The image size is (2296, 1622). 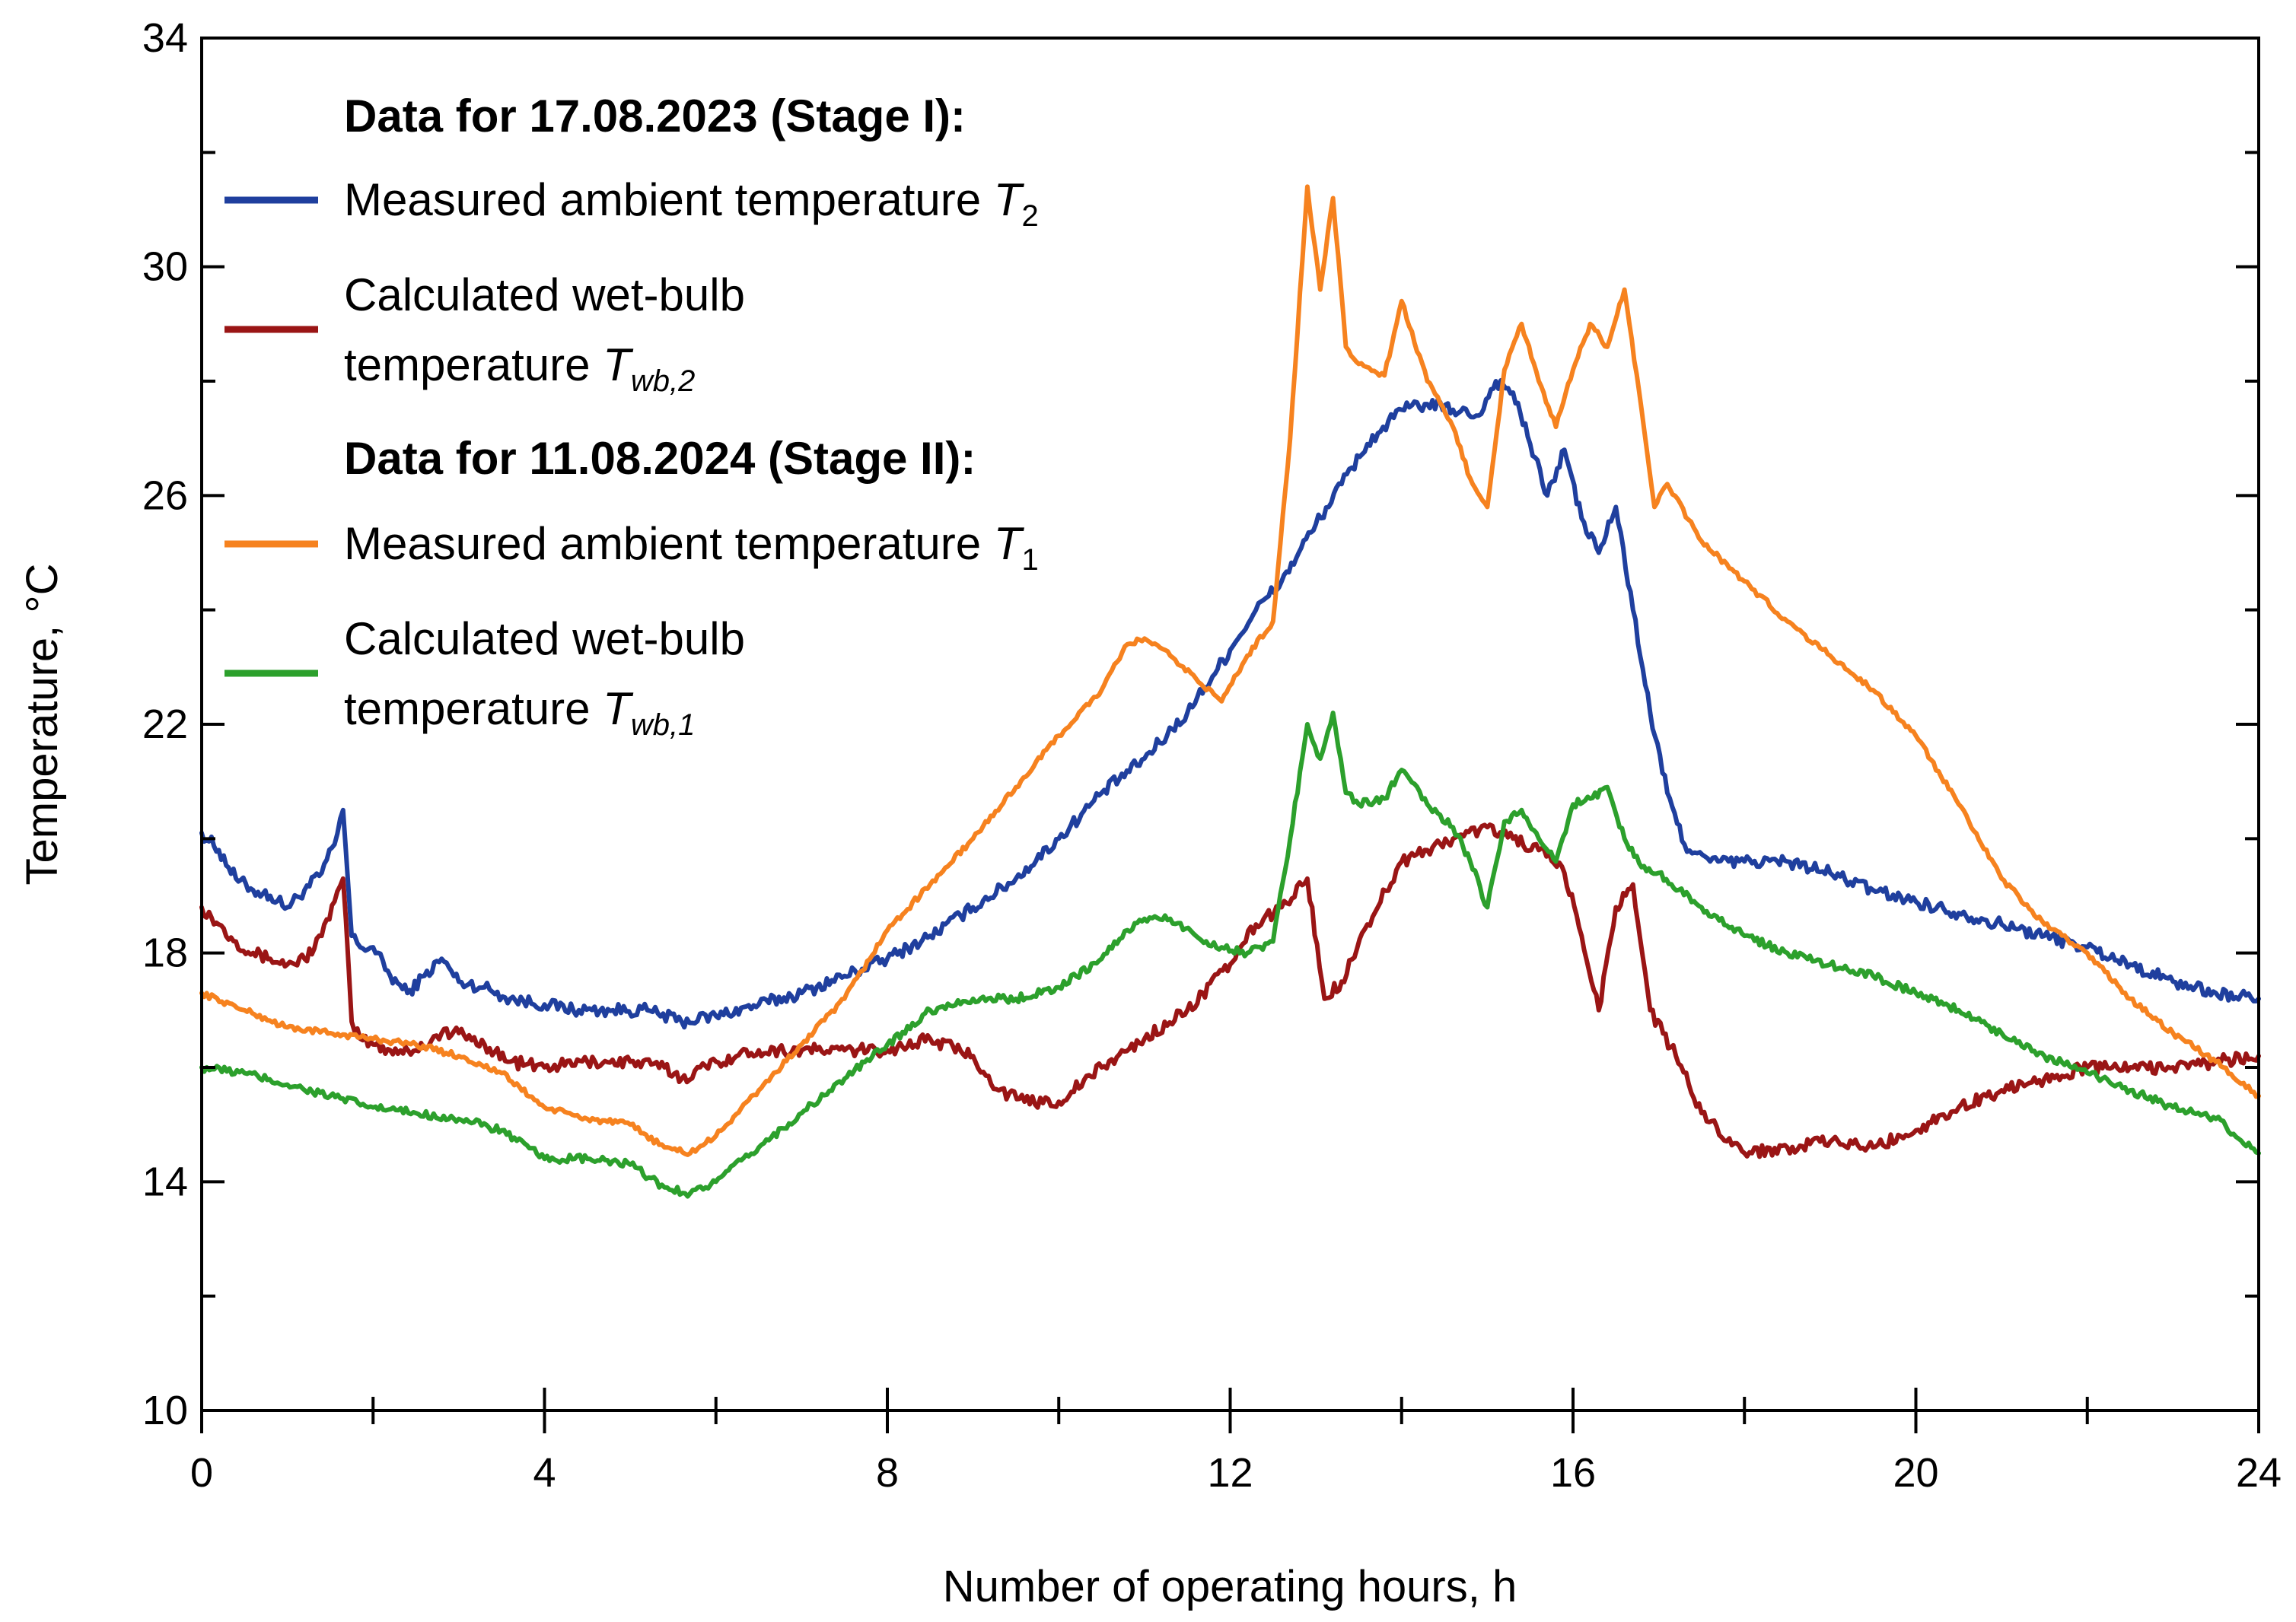 What do you see at coordinates (655, 116) in the screenshot?
I see `legend-group1-title: Data for 17.08.2023 (Stage I):` at bounding box center [655, 116].